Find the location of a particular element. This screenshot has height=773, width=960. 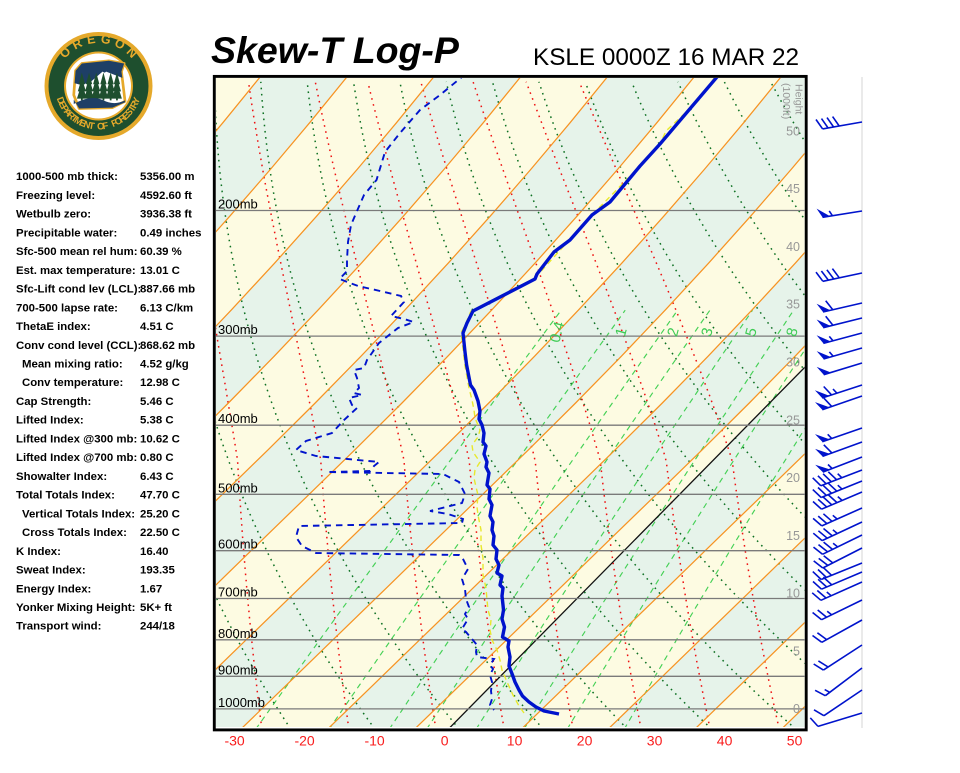

svg-text: 0.49 inches is located at coordinates (170, 233).